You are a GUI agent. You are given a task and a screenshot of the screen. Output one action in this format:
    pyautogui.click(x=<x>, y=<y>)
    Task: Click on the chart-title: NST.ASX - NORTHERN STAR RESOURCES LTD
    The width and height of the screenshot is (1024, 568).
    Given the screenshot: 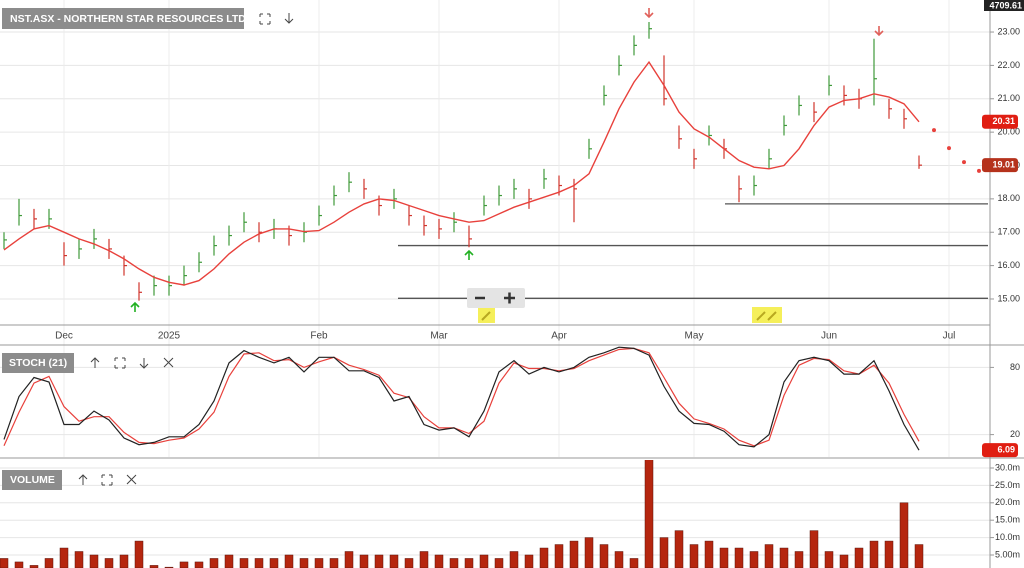 What is the action you would take?
    pyautogui.click(x=128, y=19)
    